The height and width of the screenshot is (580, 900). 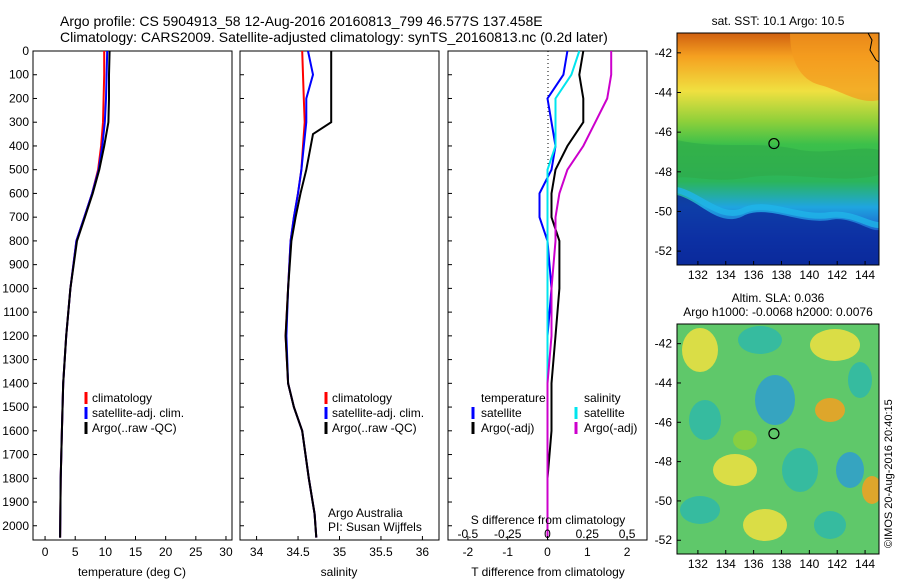 What do you see at coordinates (627, 552) in the screenshot?
I see `x-tick-label: 2` at bounding box center [627, 552].